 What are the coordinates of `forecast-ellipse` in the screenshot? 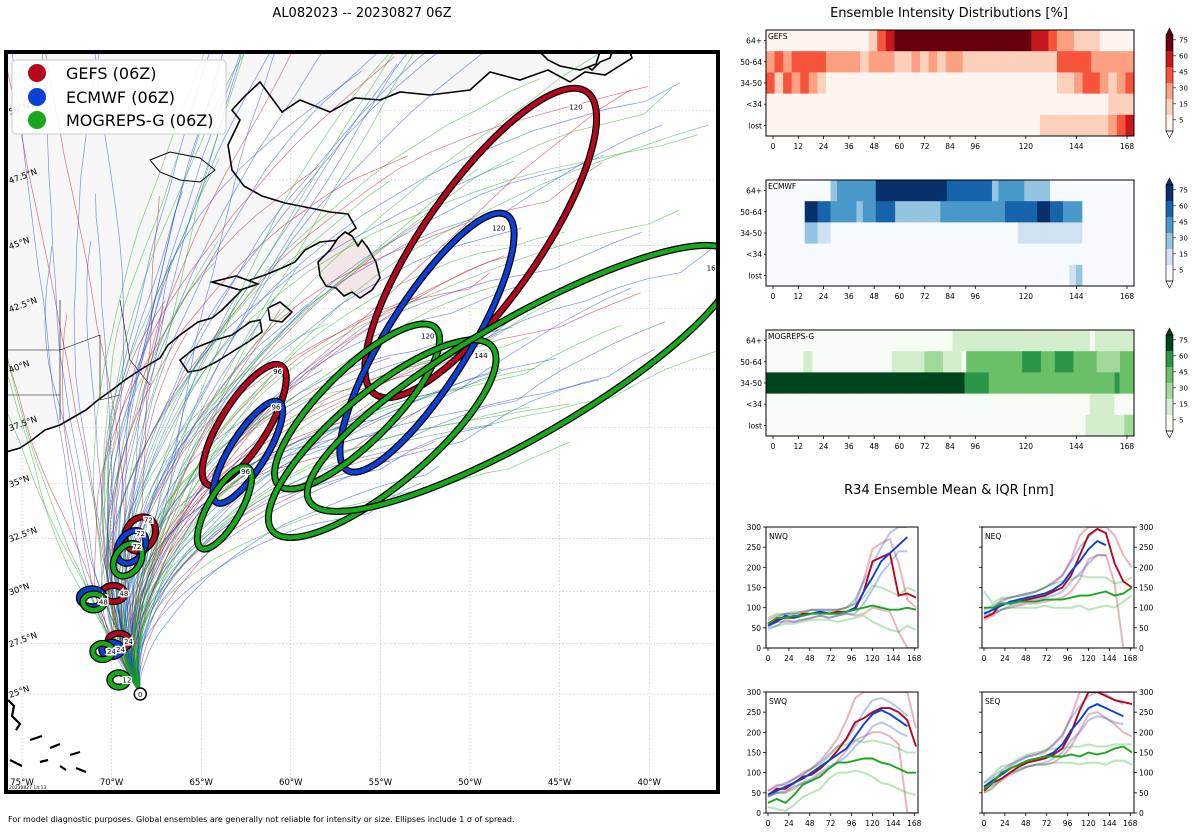 It's located at (224, 508).